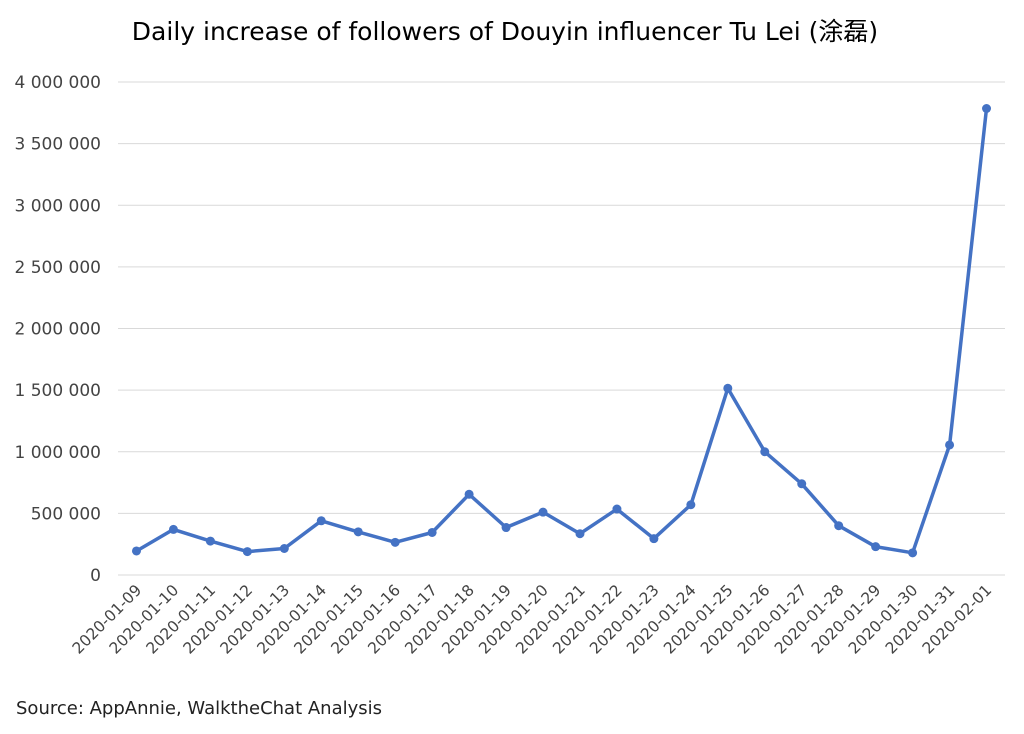 This screenshot has height=734, width=1024. Describe the element at coordinates (57, 206) in the screenshot. I see `y-tick-label: 3 000 000` at that location.